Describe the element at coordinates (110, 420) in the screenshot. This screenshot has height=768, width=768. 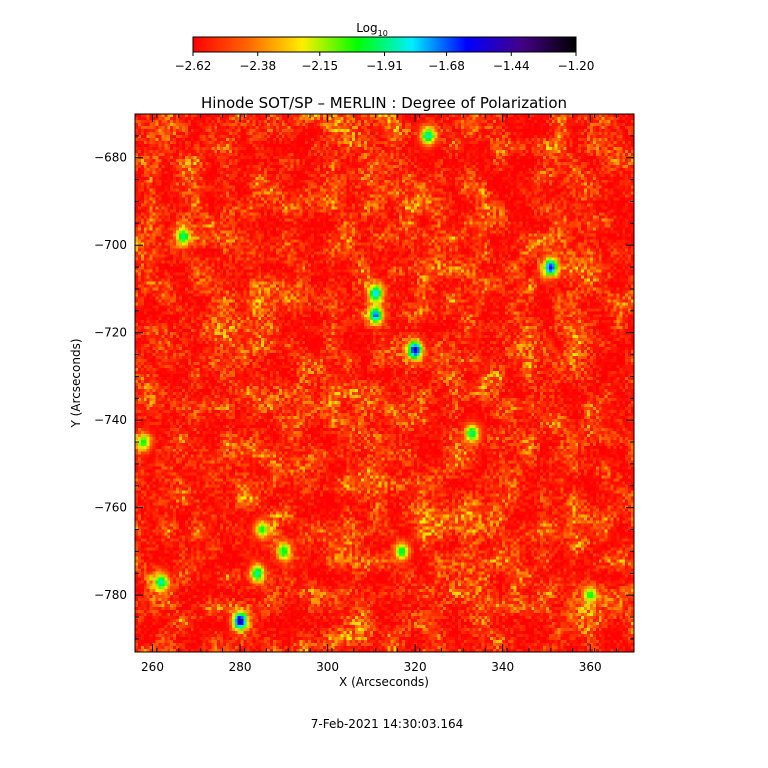
I see `y-tick-label: −740` at that location.